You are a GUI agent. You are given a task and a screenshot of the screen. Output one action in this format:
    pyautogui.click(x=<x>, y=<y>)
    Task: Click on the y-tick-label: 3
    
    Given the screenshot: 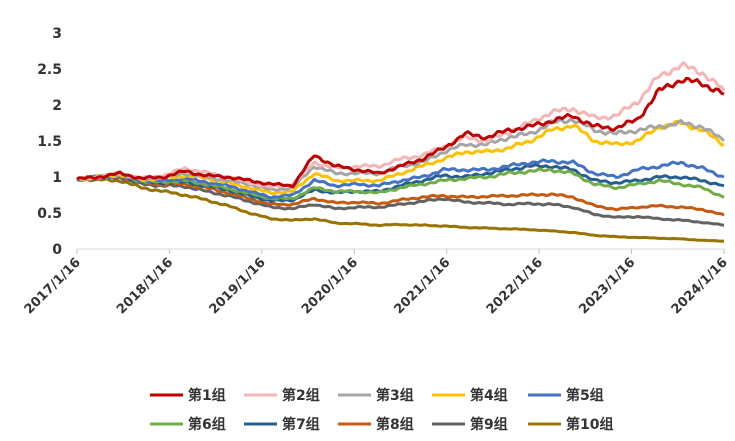 What is the action you would take?
    pyautogui.click(x=57, y=34)
    